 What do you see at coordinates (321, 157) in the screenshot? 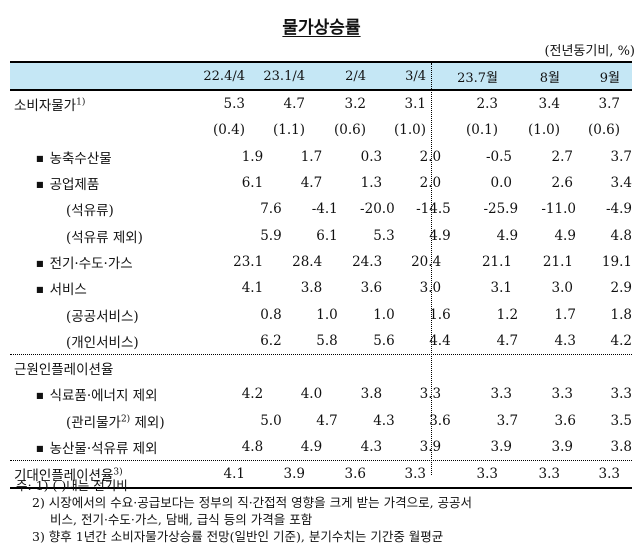
I see `table-row: ■ 농축수산물 1.9 1.7 0.3 2.0 -0.5 2.7 3.7` at bounding box center [321, 157].